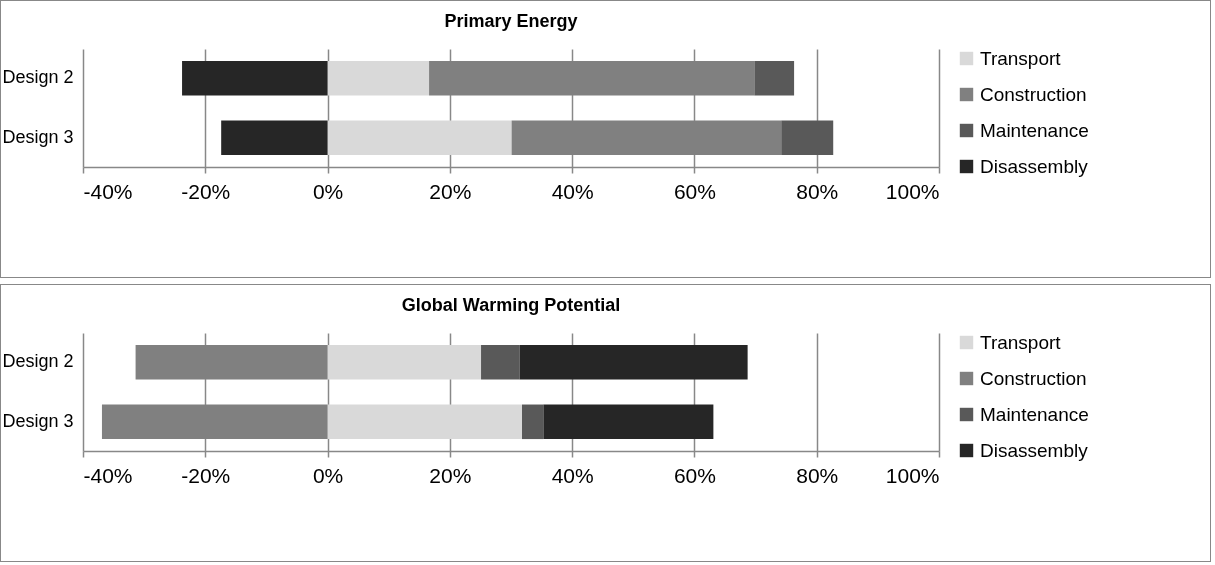 The width and height of the screenshot is (1215, 565). I want to click on chart-title: Global Warming Potential, so click(511, 305).